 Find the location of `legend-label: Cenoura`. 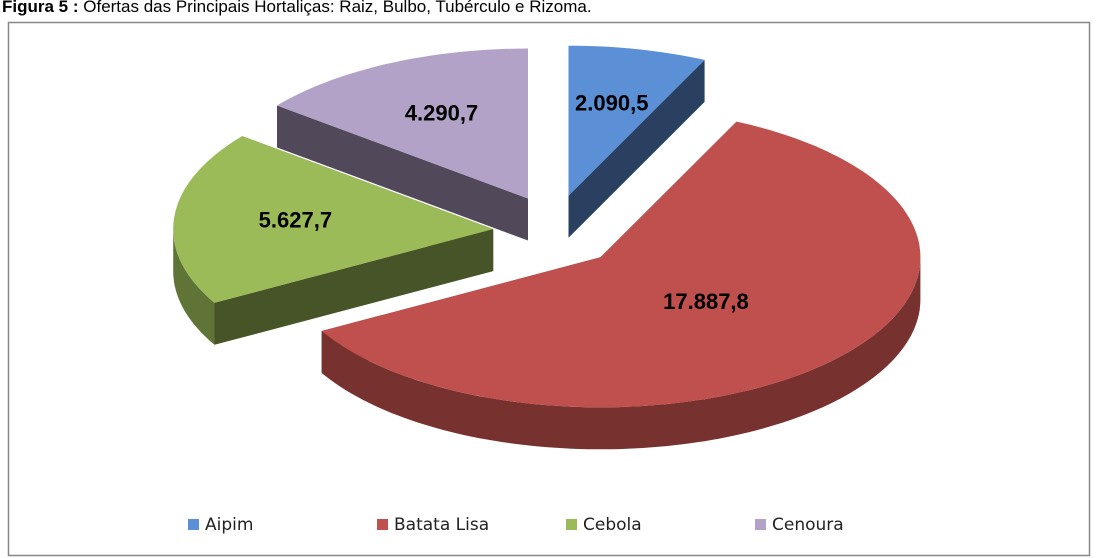

legend-label: Cenoura is located at coordinates (808, 525).